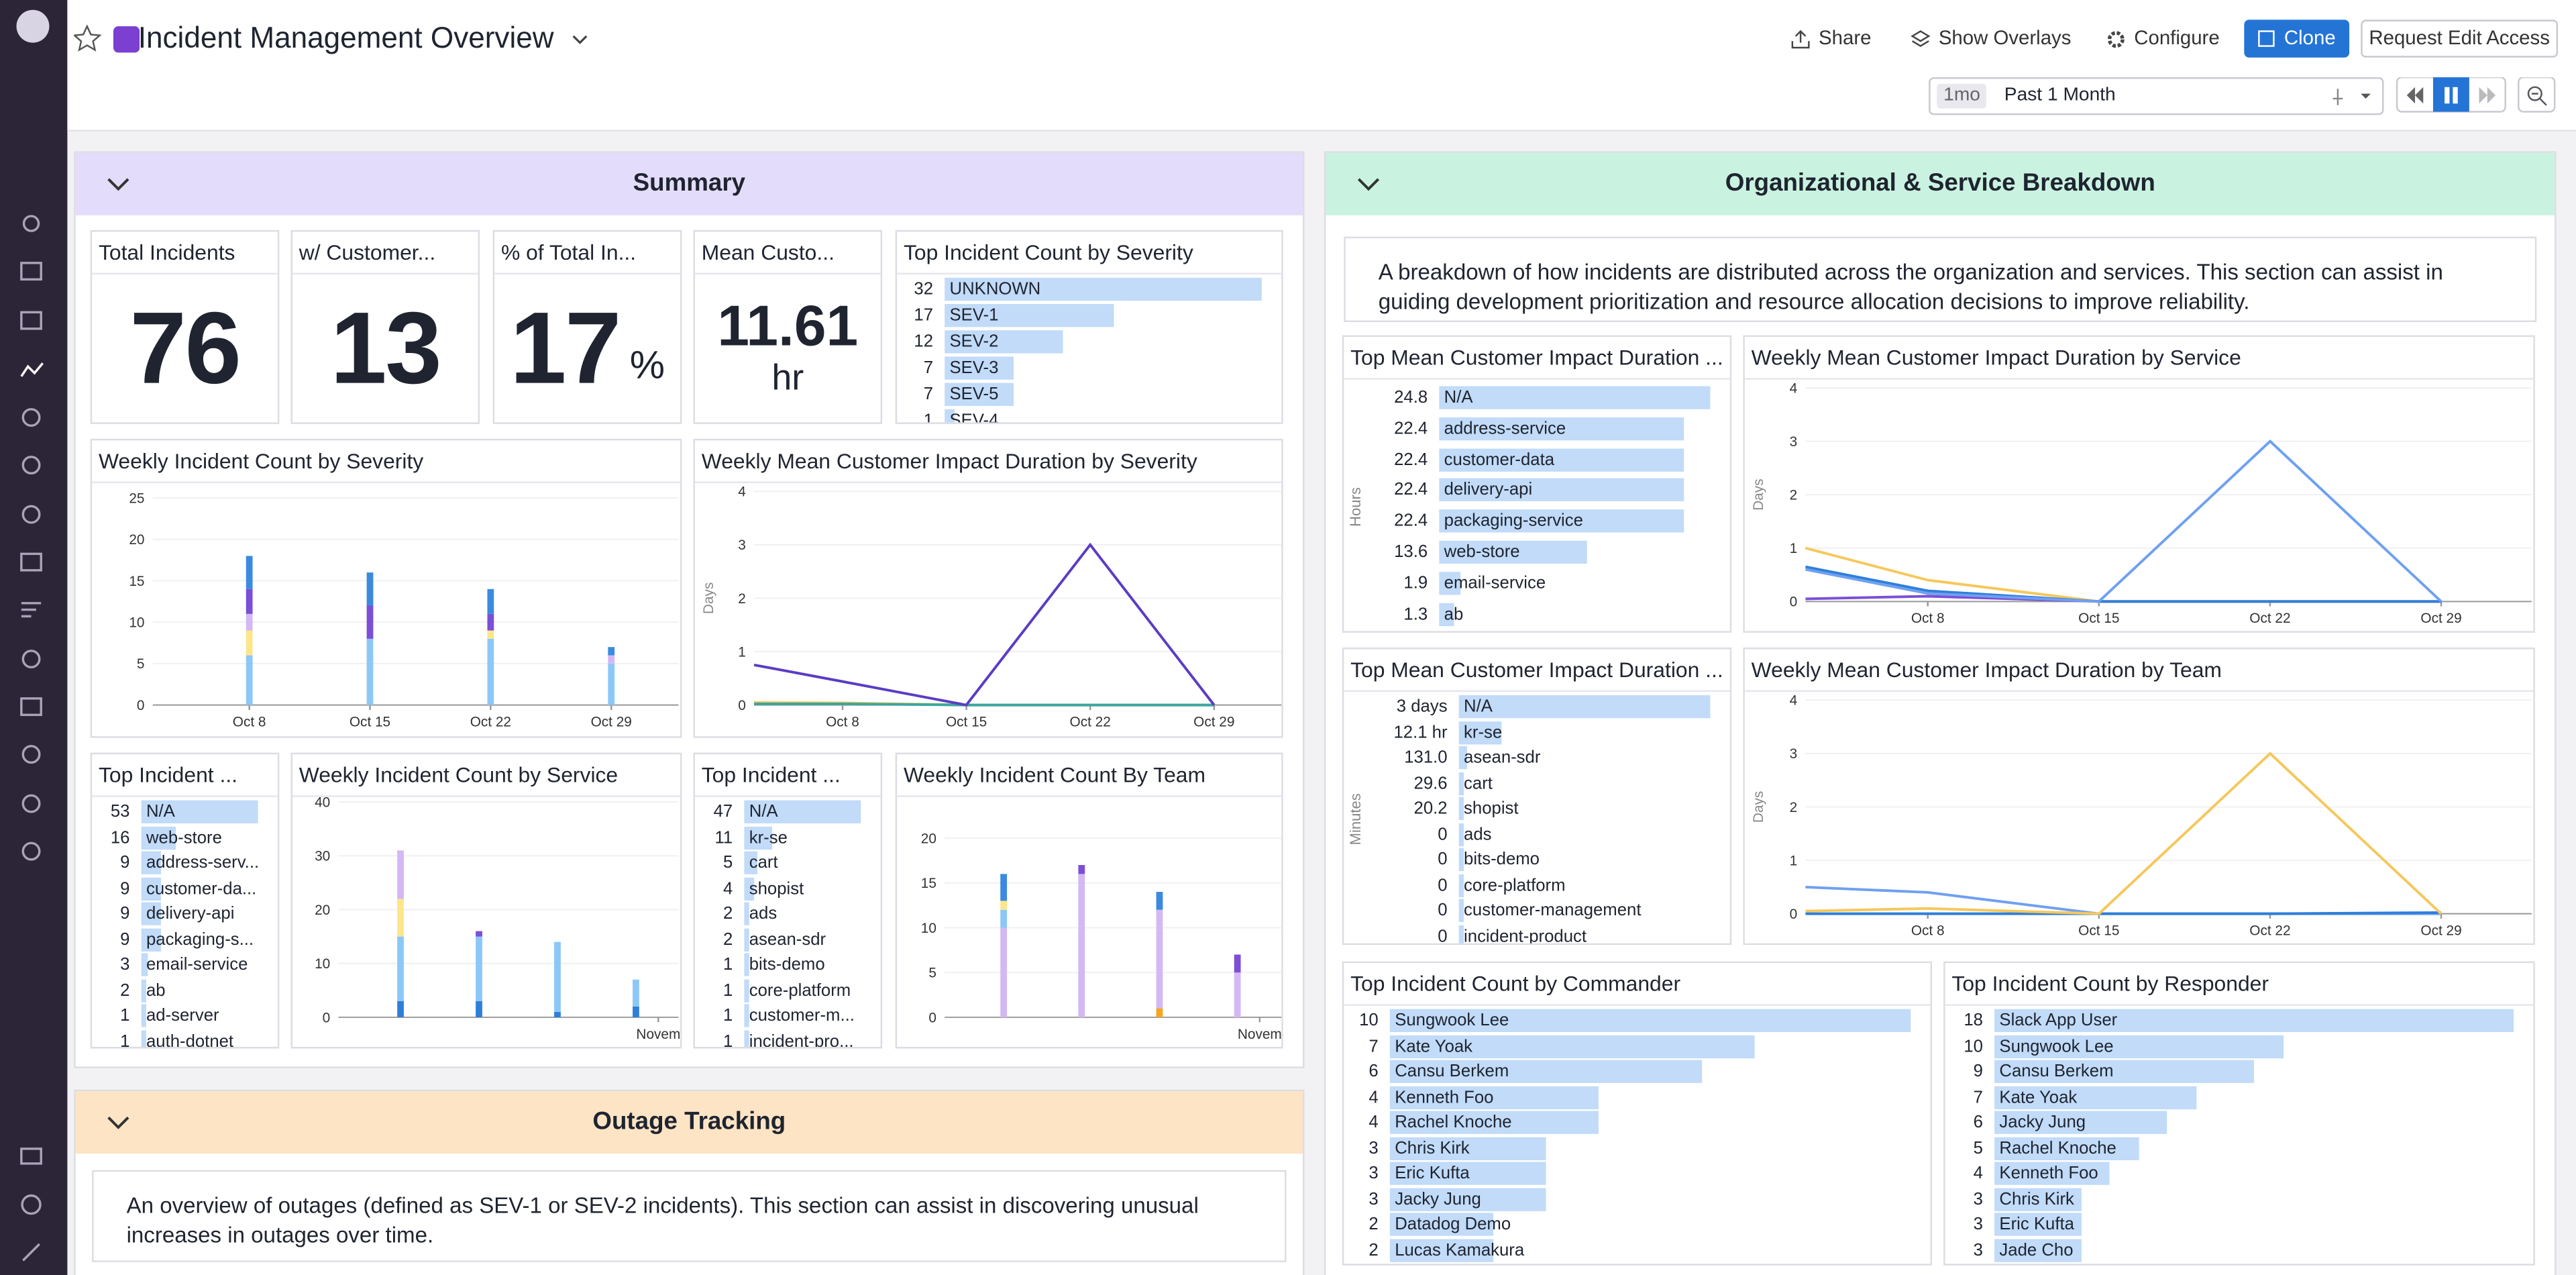  I want to click on item-label: N/A, so click(160, 812).